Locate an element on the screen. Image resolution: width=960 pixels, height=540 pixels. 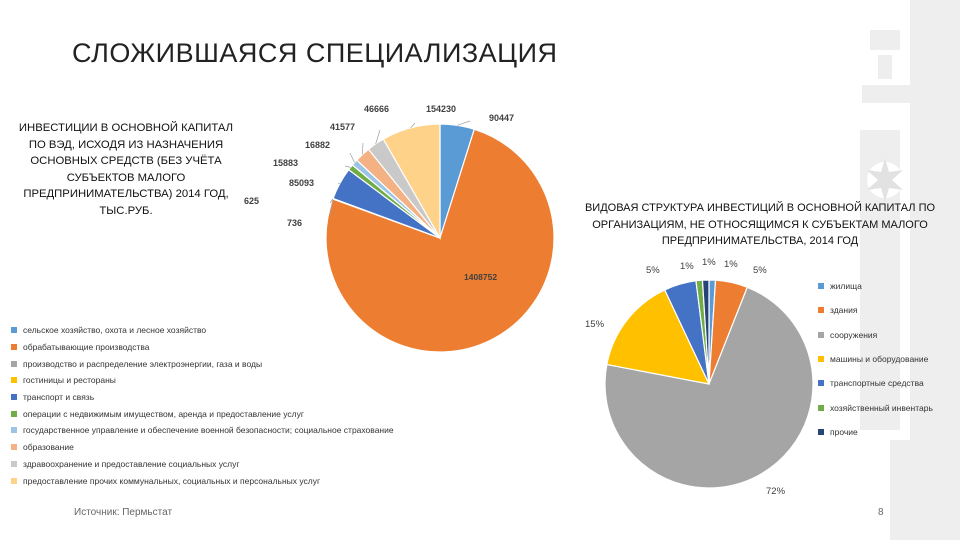
chart2-legend-item: здания is located at coordinates (888, 310).